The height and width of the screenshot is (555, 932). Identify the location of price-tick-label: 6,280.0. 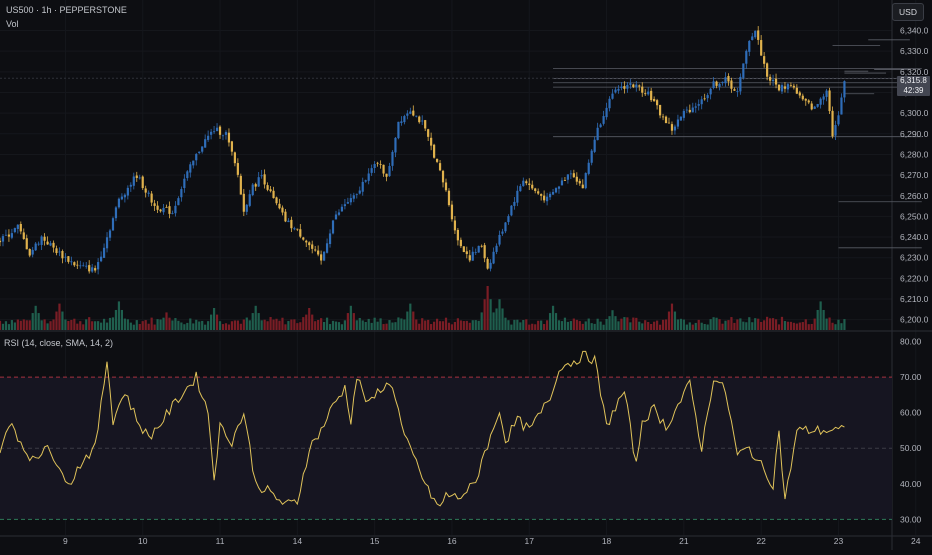
(914, 154).